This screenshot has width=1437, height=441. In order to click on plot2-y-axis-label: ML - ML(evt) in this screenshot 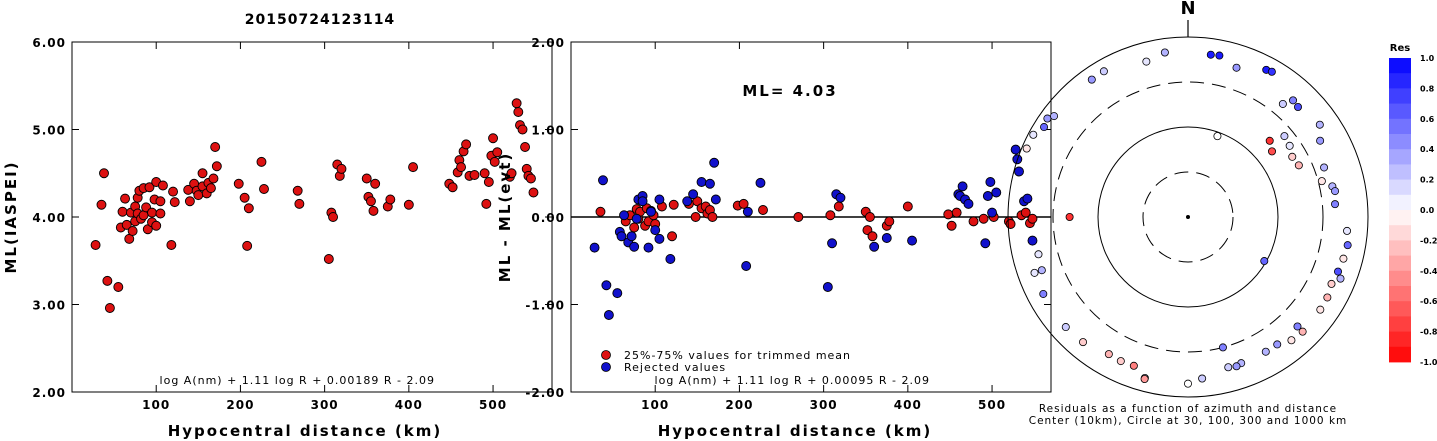, I will do `click(505, 217)`.